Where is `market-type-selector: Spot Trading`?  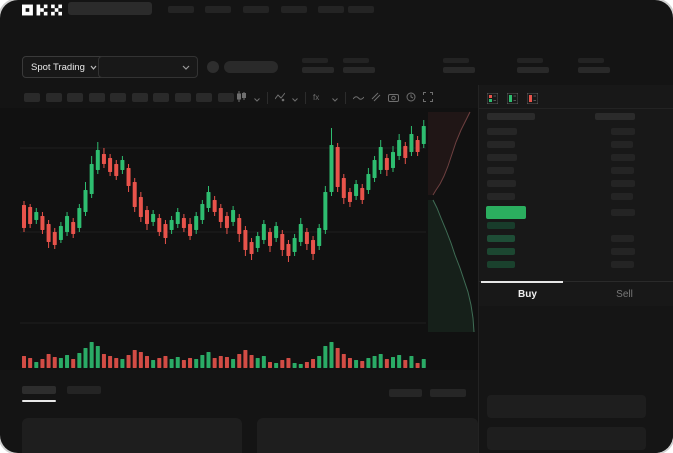
market-type-selector: Spot Trading is located at coordinates (64, 67).